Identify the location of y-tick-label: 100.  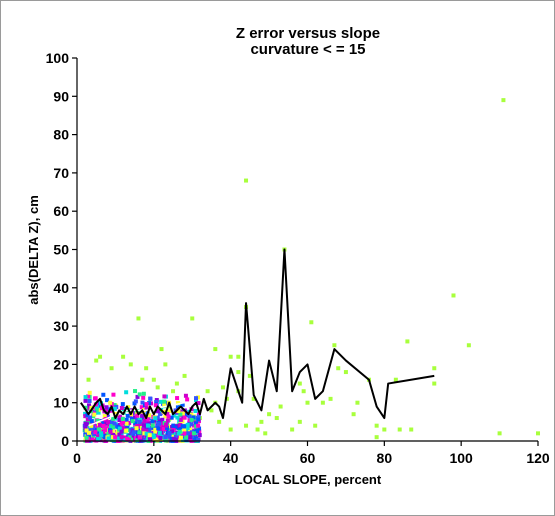
(58, 58).